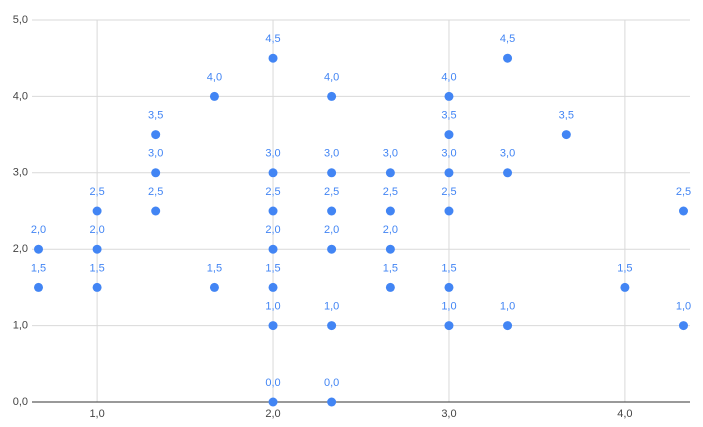 Image resolution: width=703 pixels, height=427 pixels. I want to click on x-tick-label: 2,0, so click(272, 414).